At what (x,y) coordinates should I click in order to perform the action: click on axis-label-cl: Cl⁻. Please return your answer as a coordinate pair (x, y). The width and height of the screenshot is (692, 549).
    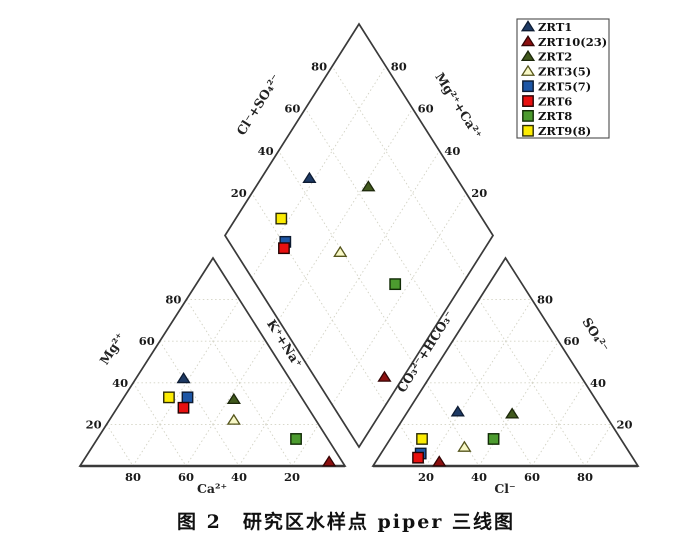
    Looking at the image, I should click on (504, 488).